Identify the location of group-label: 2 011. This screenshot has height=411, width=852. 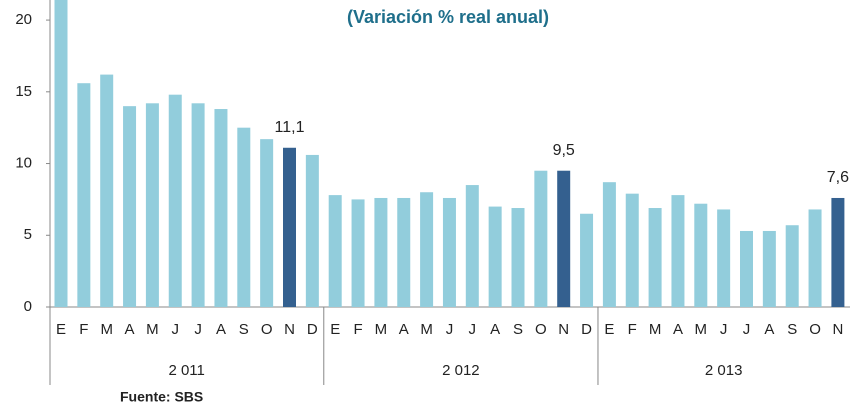
(186, 370).